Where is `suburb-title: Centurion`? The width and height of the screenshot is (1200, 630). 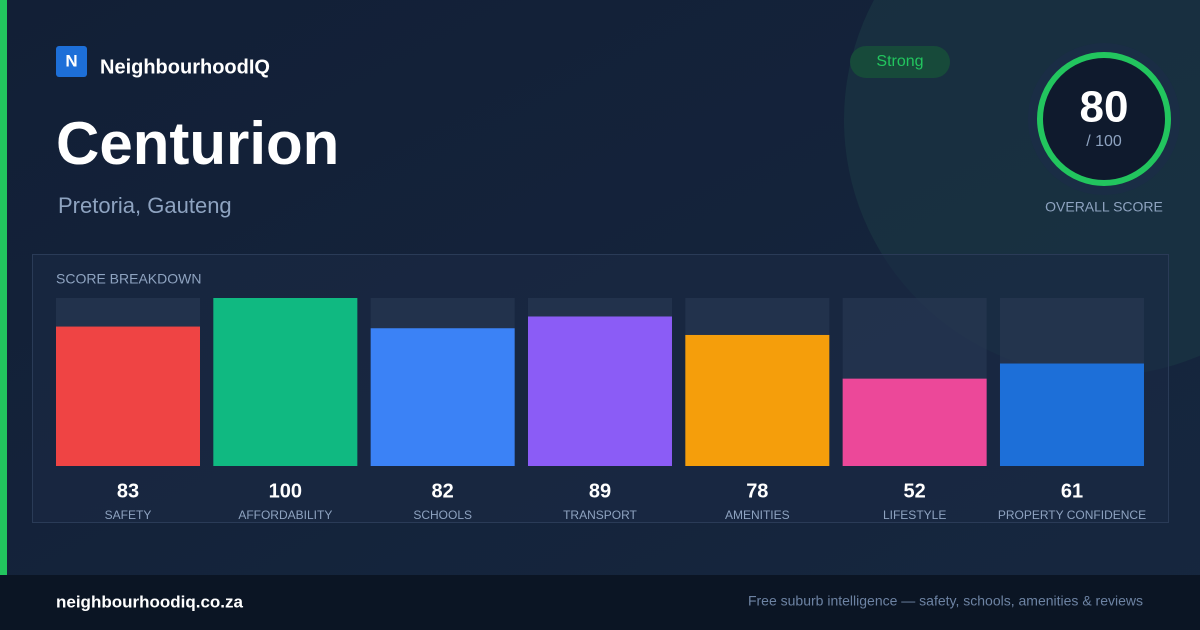
suburb-title: Centurion is located at coordinates (197, 143).